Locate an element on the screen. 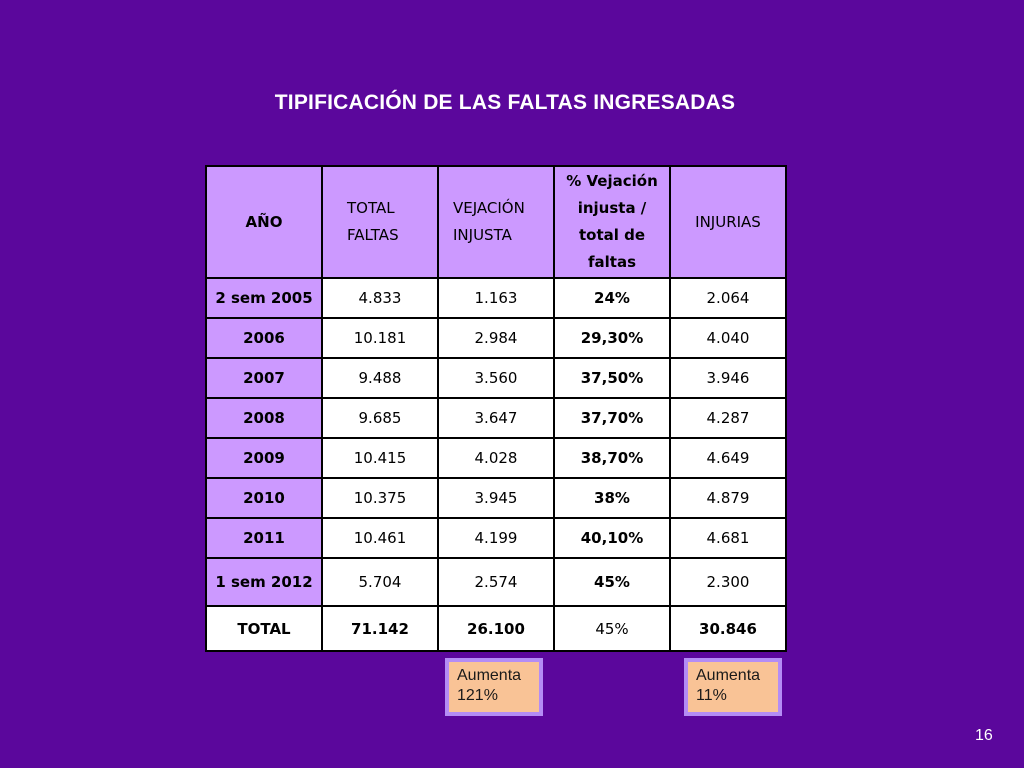 The height and width of the screenshot is (768, 1024). cell-total: 10.375 is located at coordinates (380, 498).